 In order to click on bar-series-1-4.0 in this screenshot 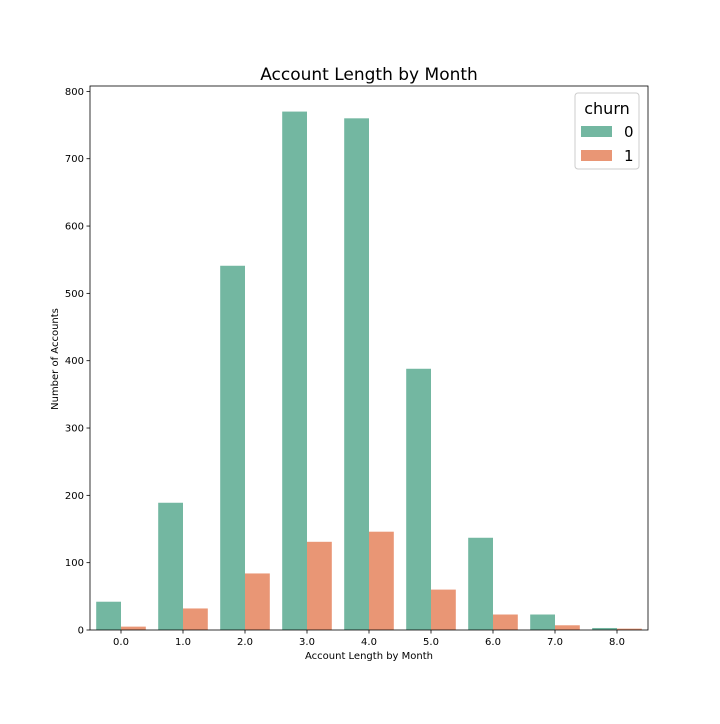, I will do `click(381, 580)`.